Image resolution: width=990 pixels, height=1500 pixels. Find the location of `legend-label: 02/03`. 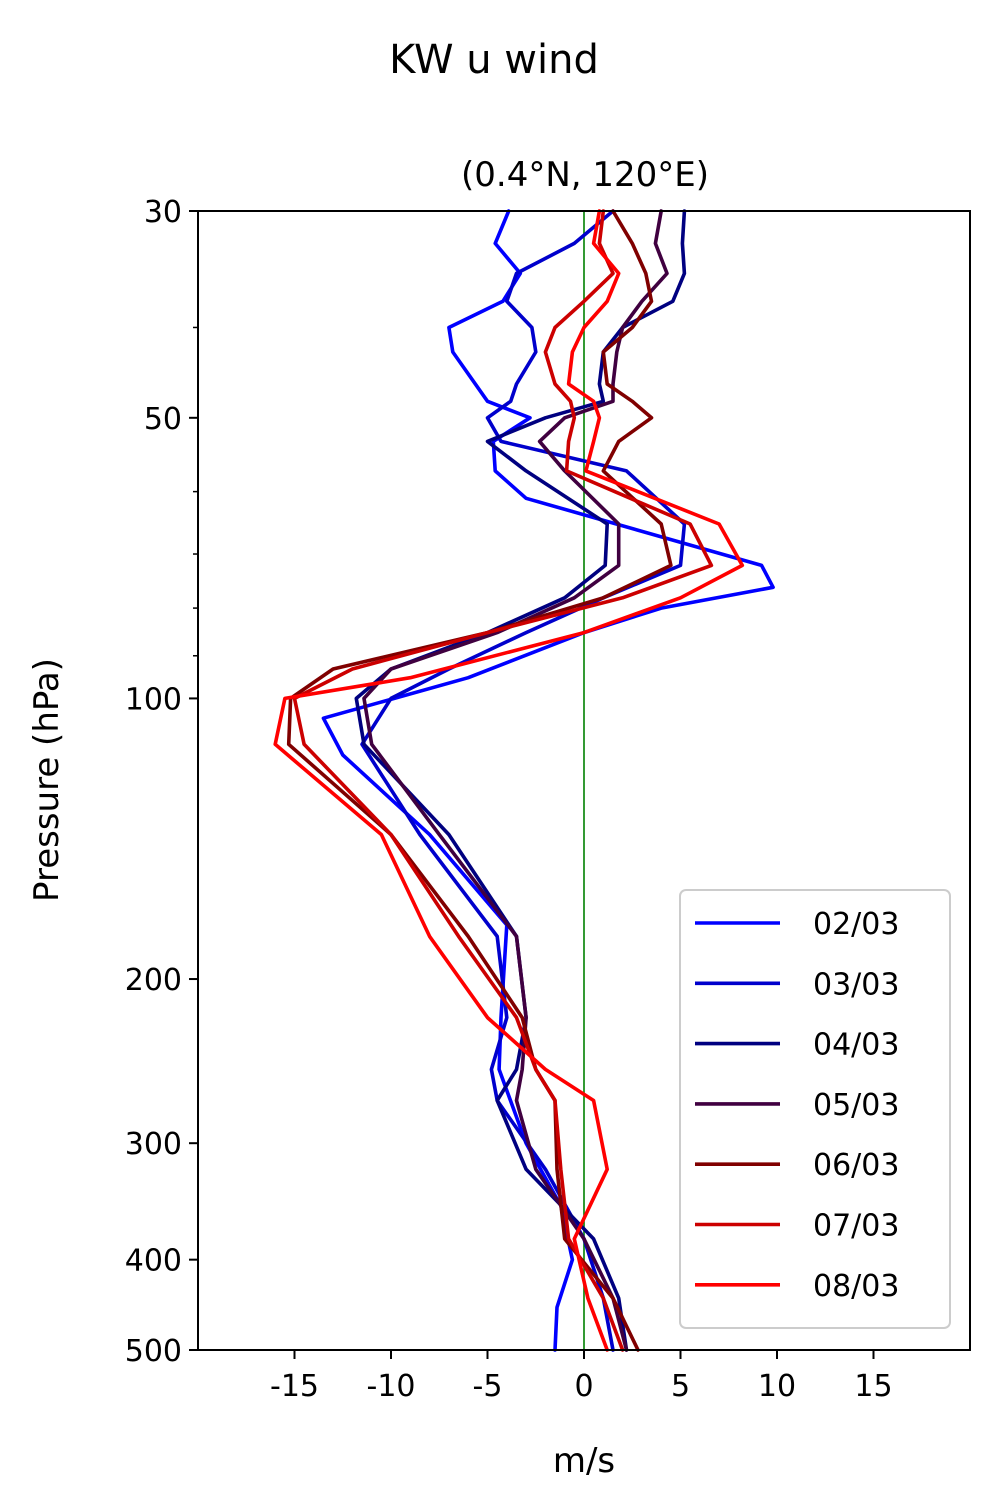

legend-label: 02/03 is located at coordinates (856, 924).